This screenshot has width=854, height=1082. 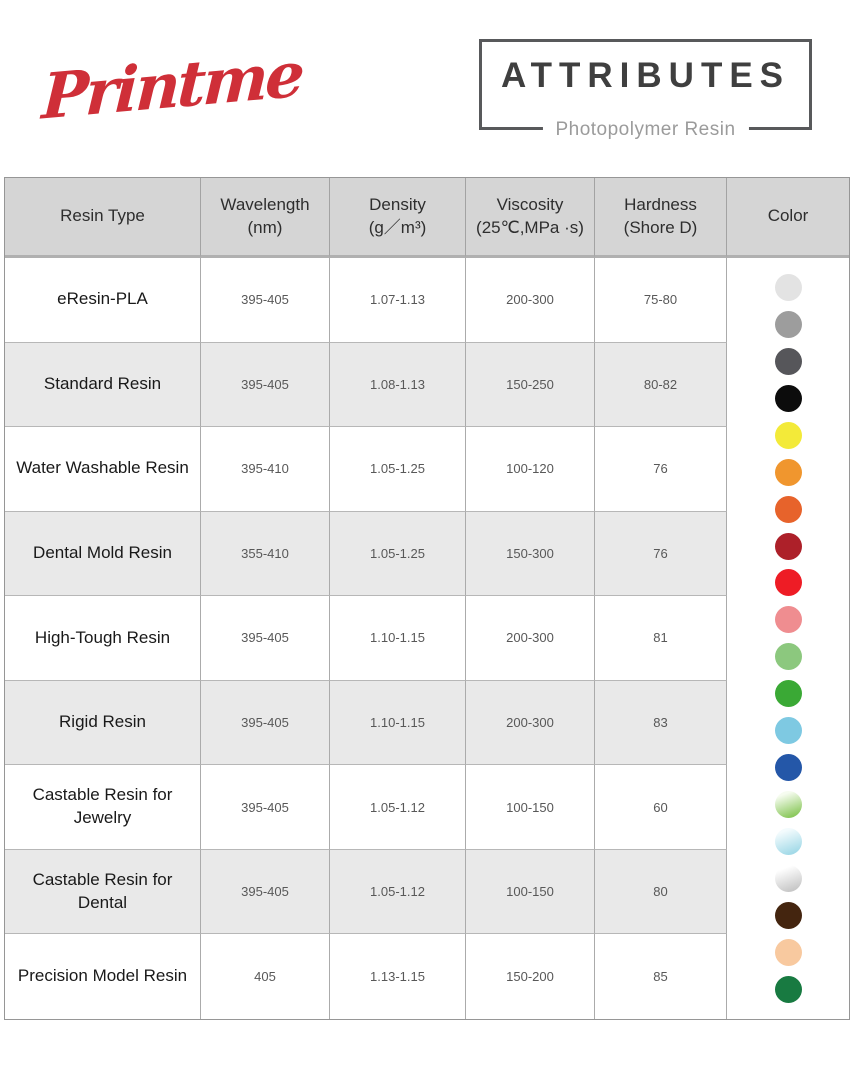 What do you see at coordinates (788, 398) in the screenshot?
I see `color-swatch-black` at bounding box center [788, 398].